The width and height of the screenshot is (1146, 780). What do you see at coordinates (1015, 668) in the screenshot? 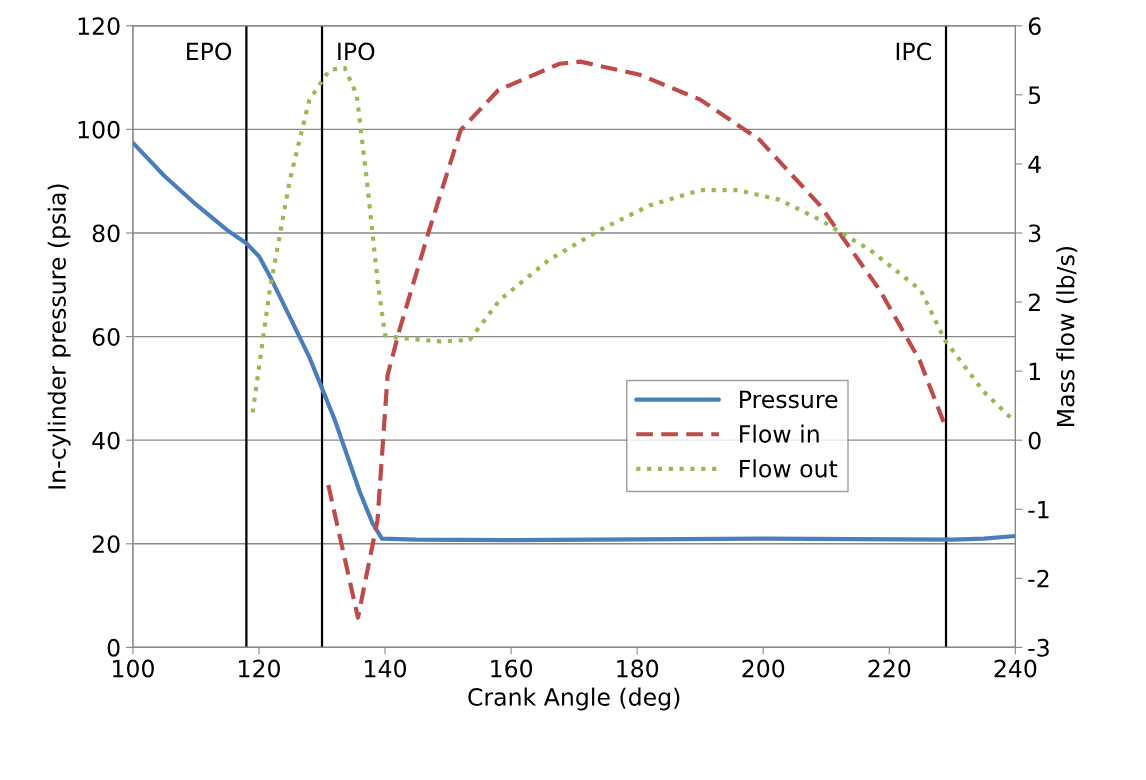
I see `x-tick-label: 240` at bounding box center [1015, 668].